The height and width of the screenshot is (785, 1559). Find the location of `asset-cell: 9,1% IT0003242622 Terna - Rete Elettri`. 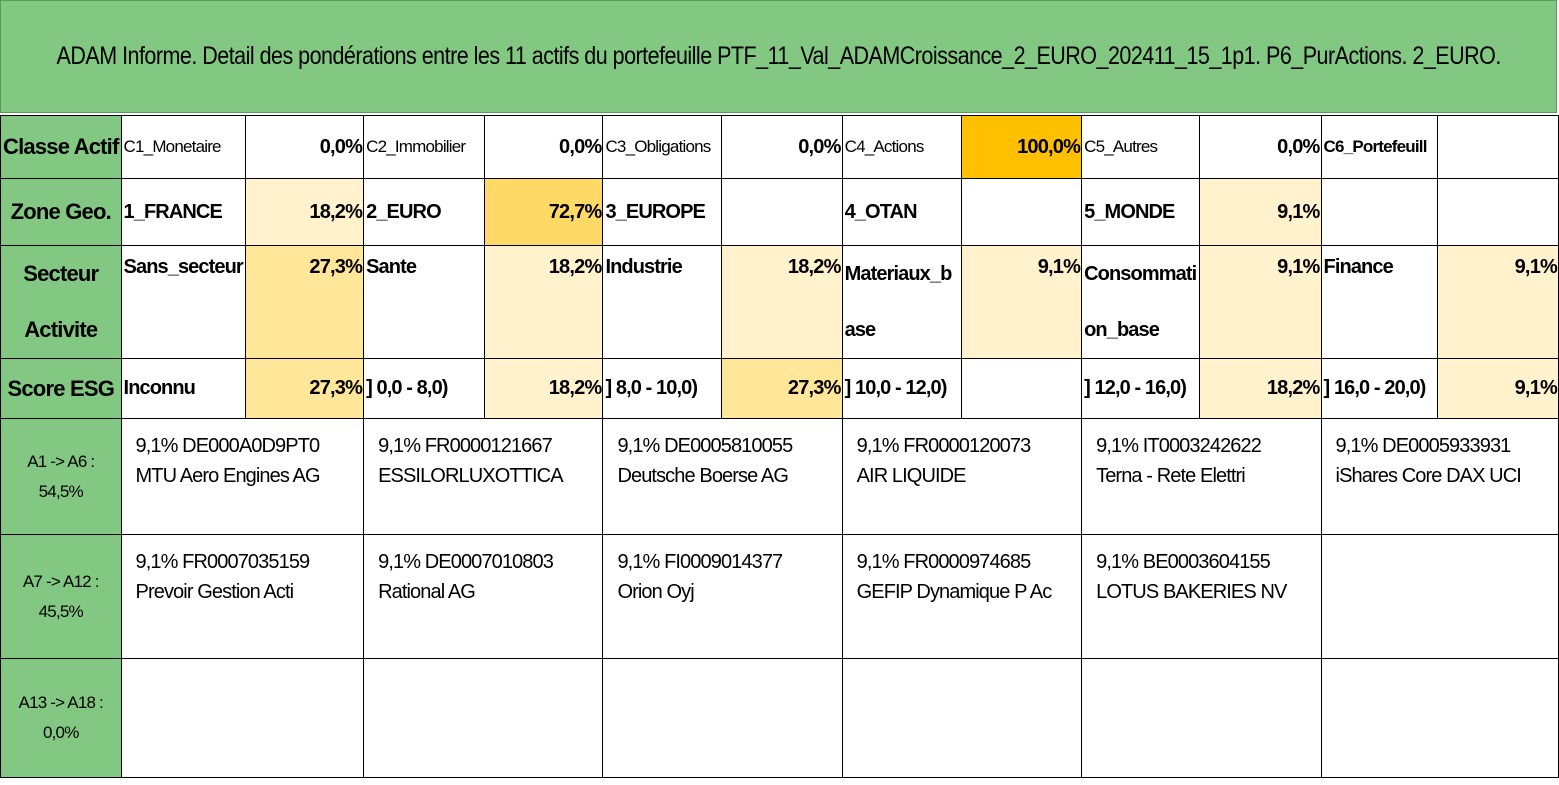

asset-cell: 9,1% IT0003242622 Terna - Rete Elettri is located at coordinates (1201, 476).